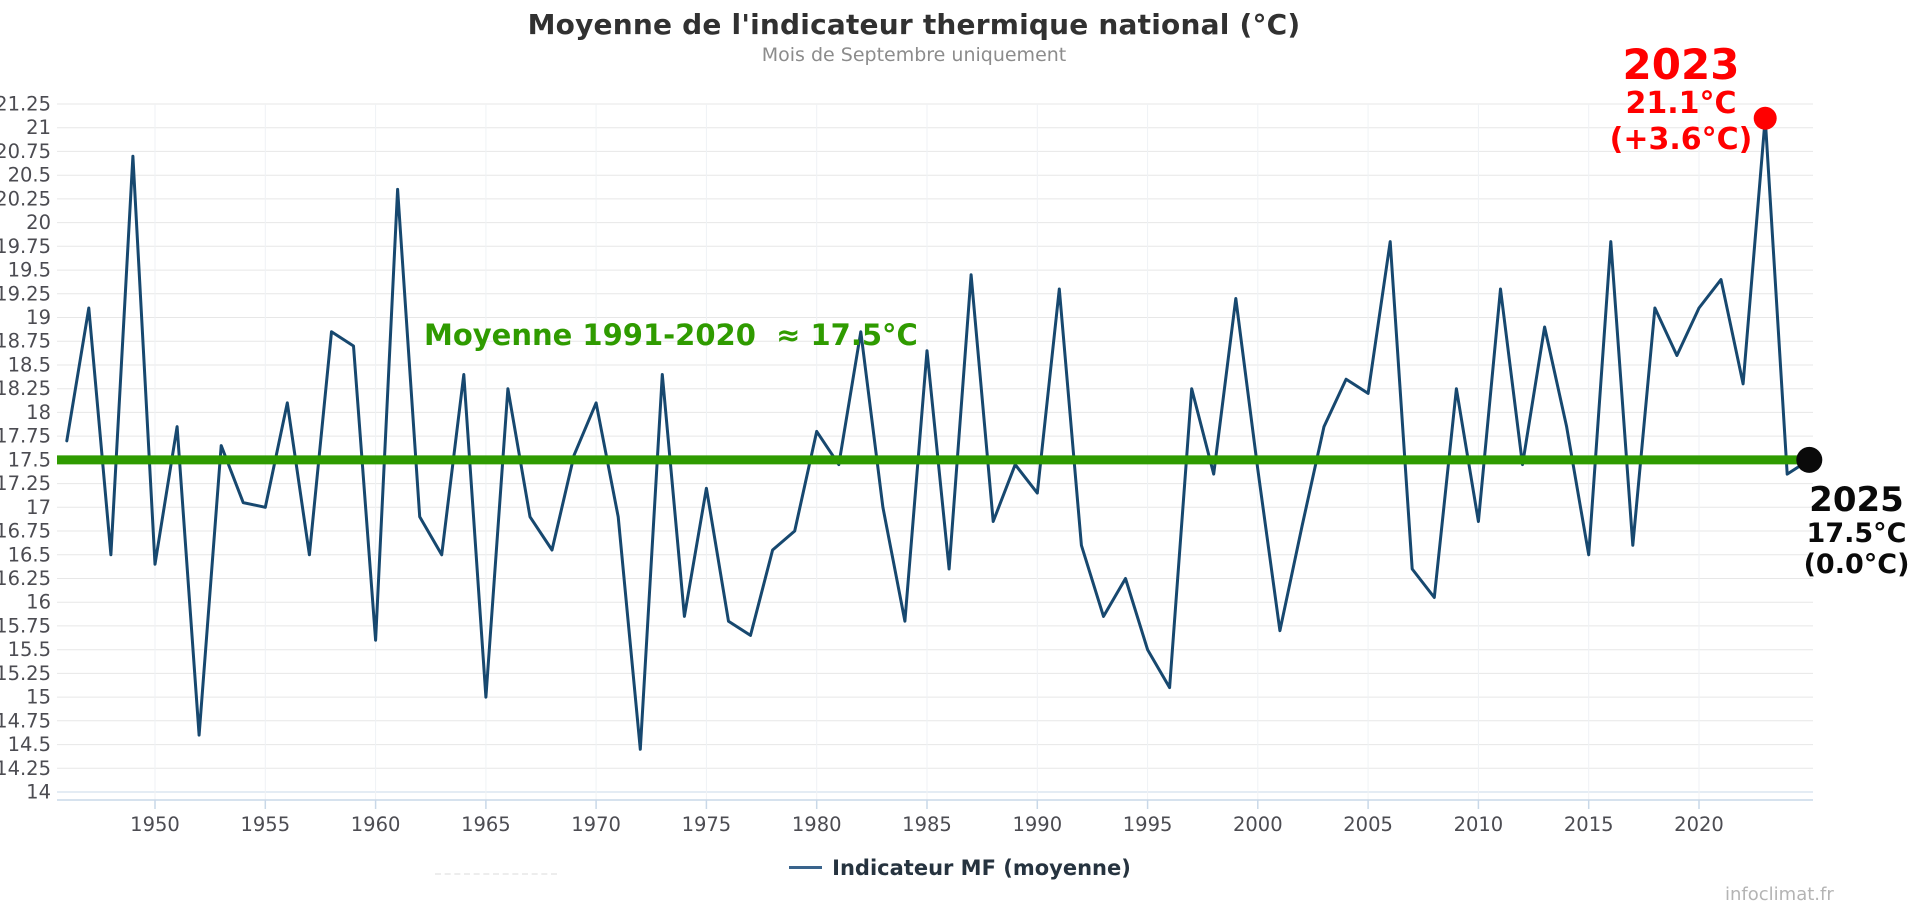 The image size is (1920, 911). Describe the element at coordinates (1368, 824) in the screenshot. I see `svg-text: 2005` at that location.